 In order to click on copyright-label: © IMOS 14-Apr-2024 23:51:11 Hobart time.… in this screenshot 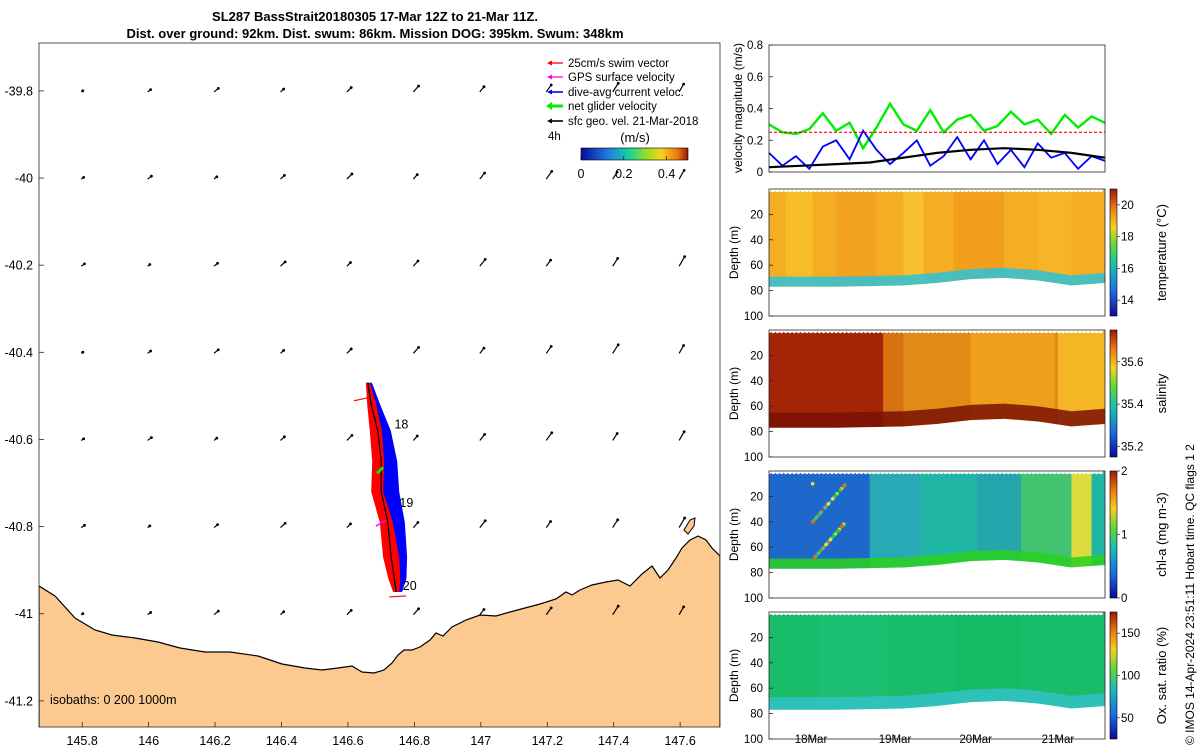, I will do `click(1190, 594)`.